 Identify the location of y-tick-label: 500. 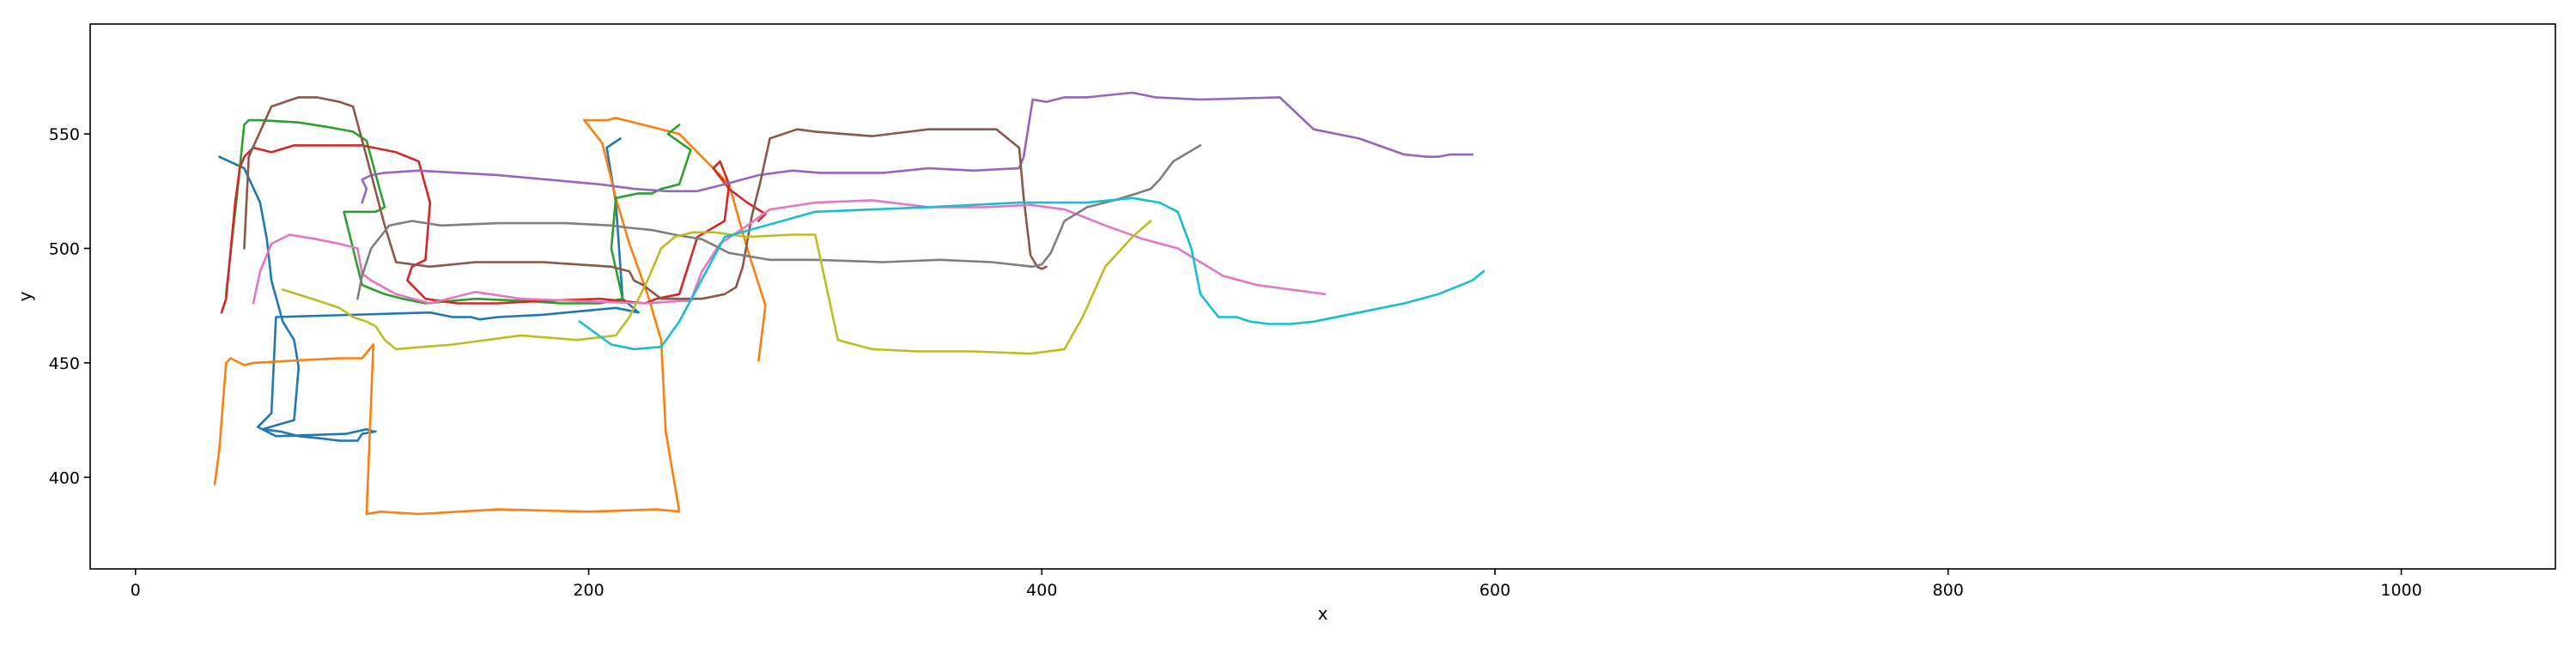
(64, 248).